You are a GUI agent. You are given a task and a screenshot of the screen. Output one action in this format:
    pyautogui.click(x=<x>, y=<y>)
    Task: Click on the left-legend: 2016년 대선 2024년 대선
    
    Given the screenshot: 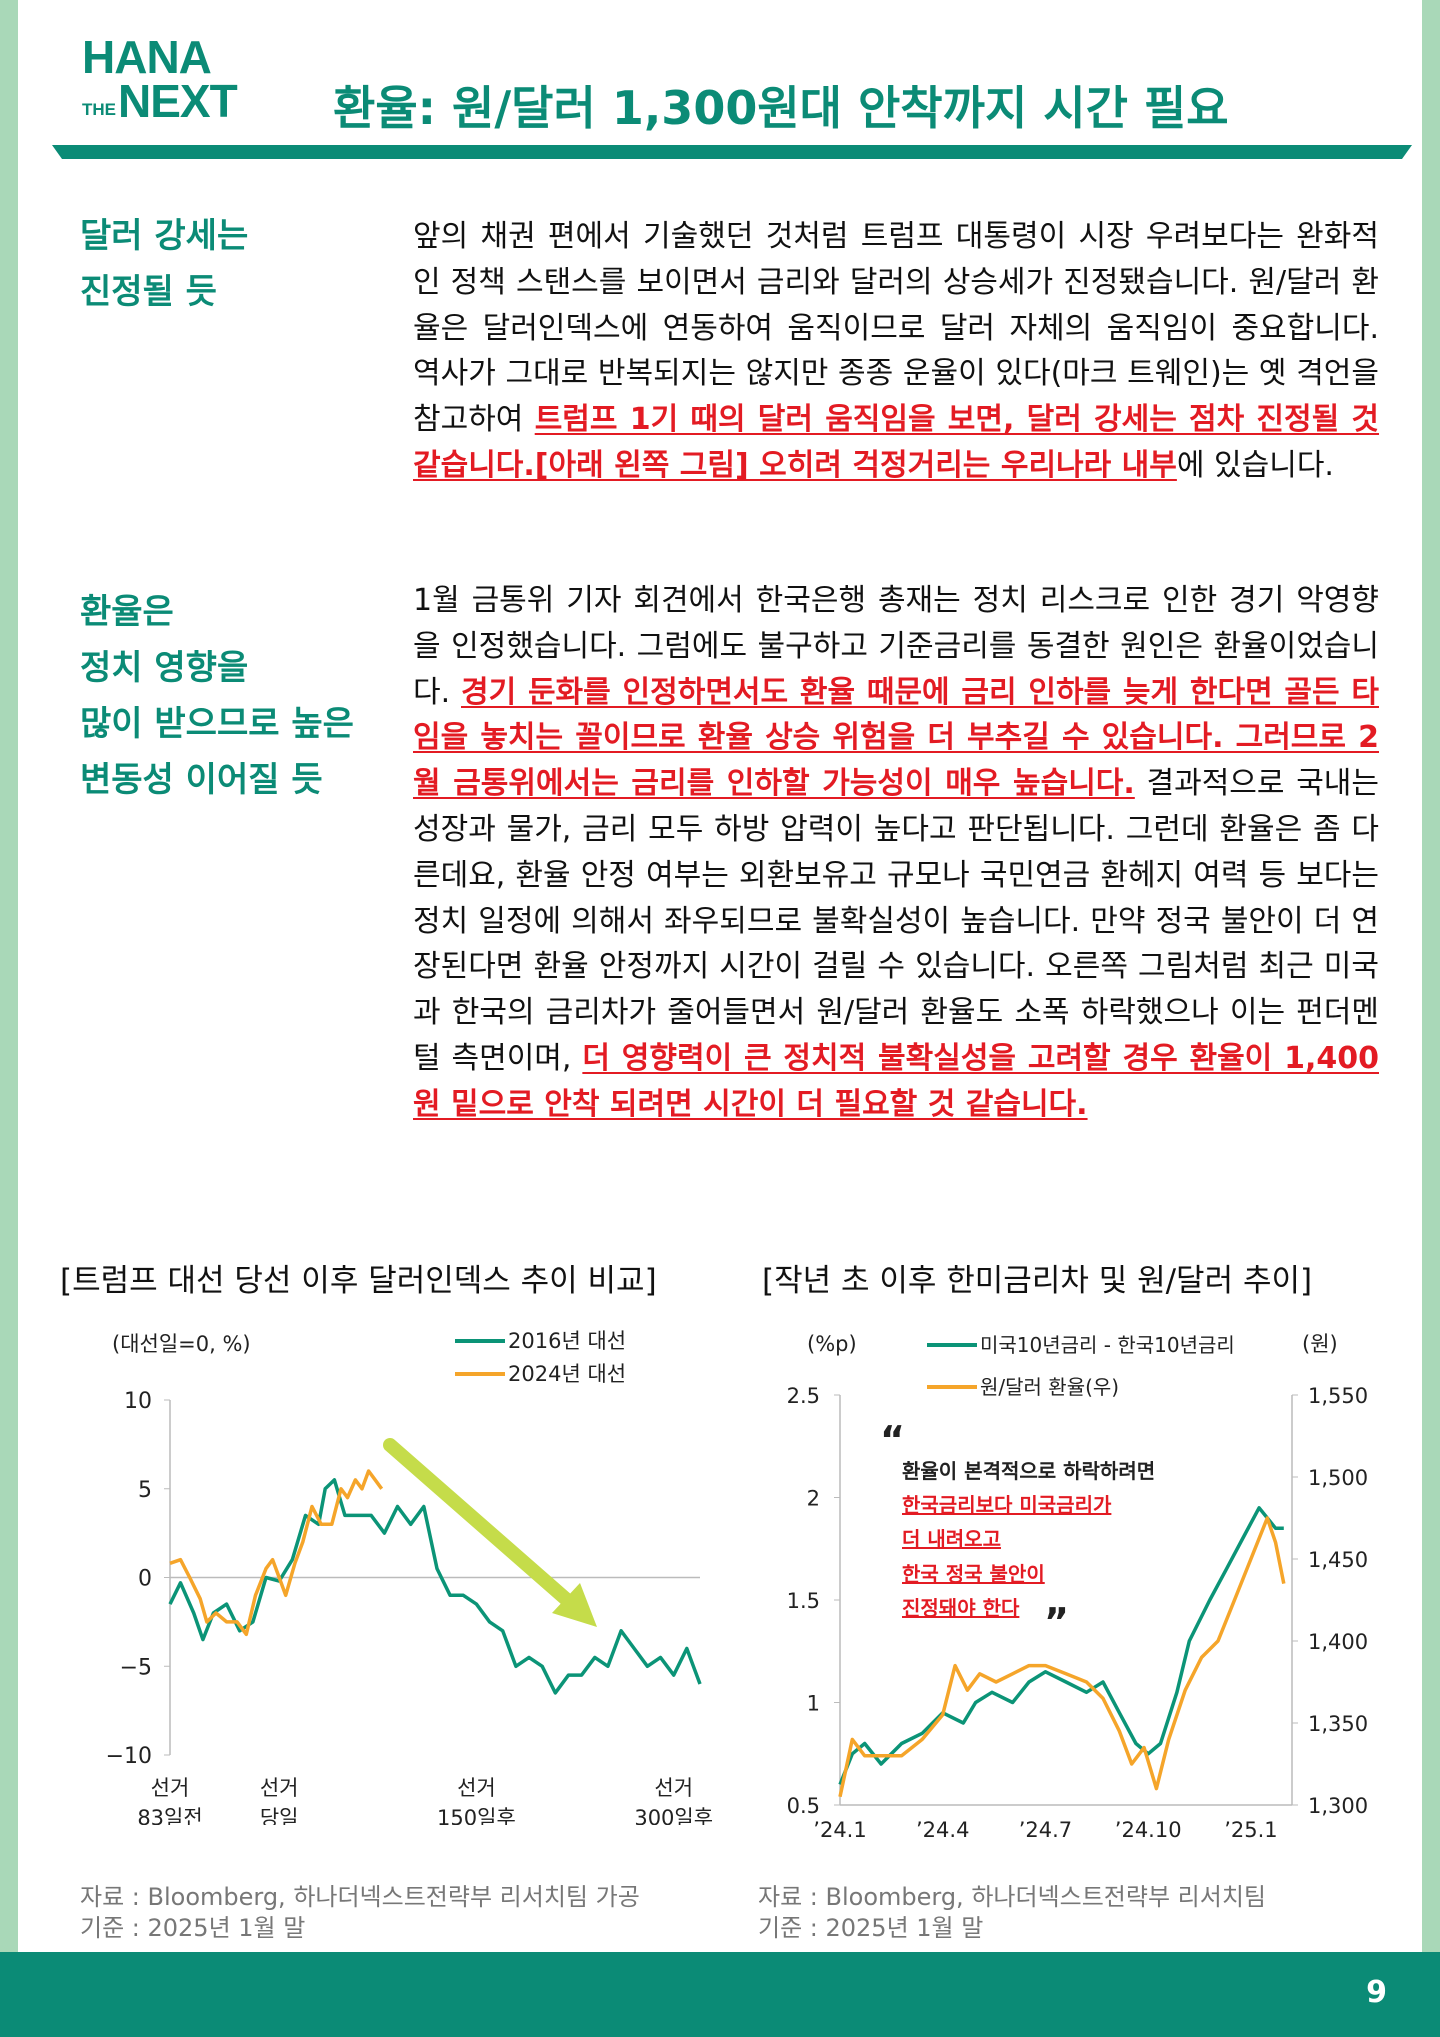 What is the action you would take?
    pyautogui.click(x=540, y=1357)
    